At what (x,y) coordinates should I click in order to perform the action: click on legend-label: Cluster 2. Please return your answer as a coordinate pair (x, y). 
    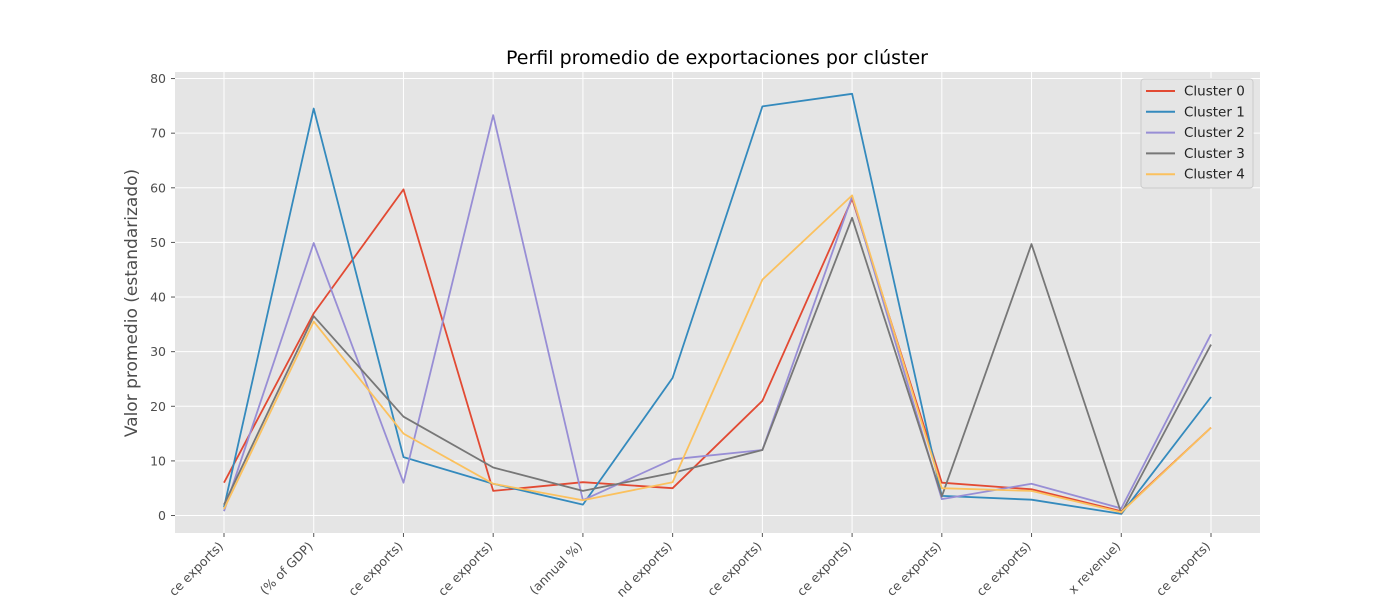
    Looking at the image, I should click on (1214, 133).